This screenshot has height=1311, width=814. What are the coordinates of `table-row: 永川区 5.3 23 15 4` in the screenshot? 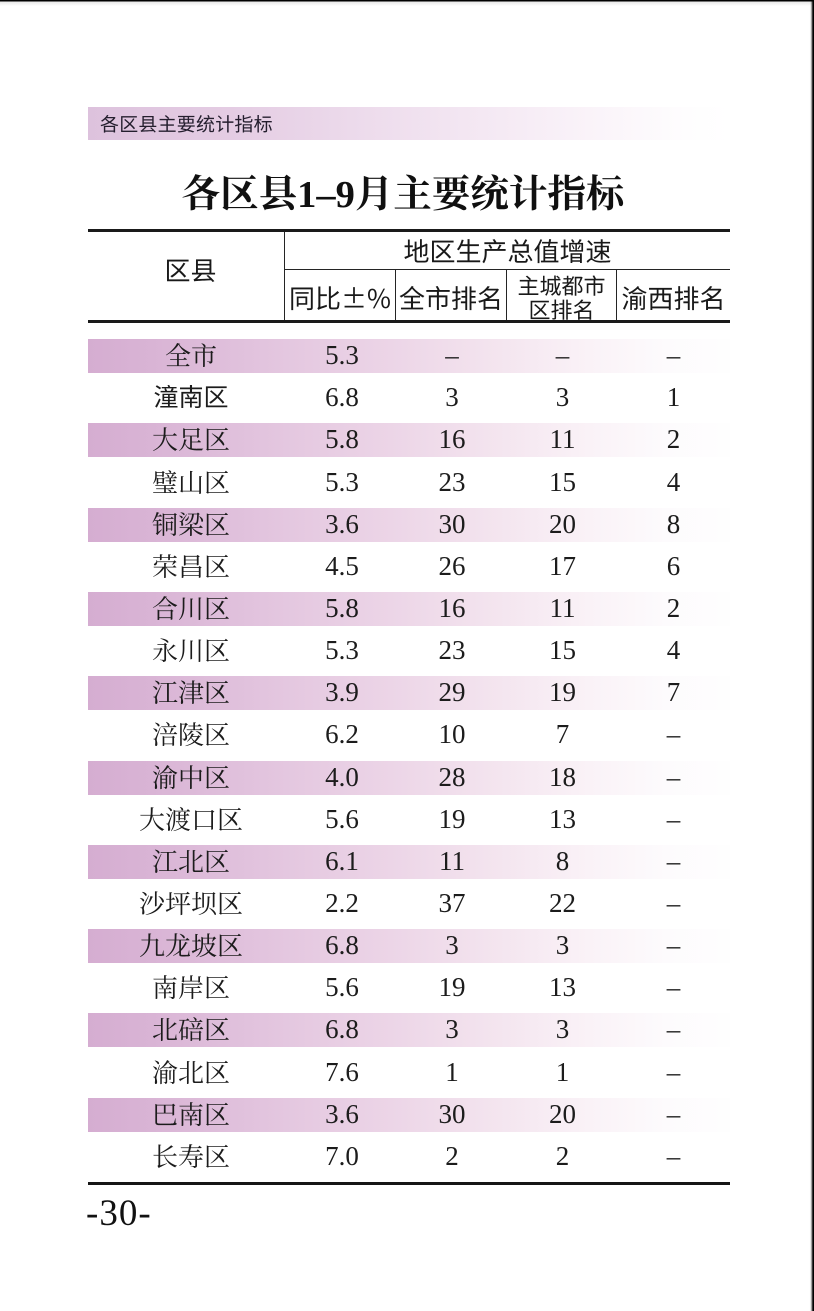 It's located at (409, 647).